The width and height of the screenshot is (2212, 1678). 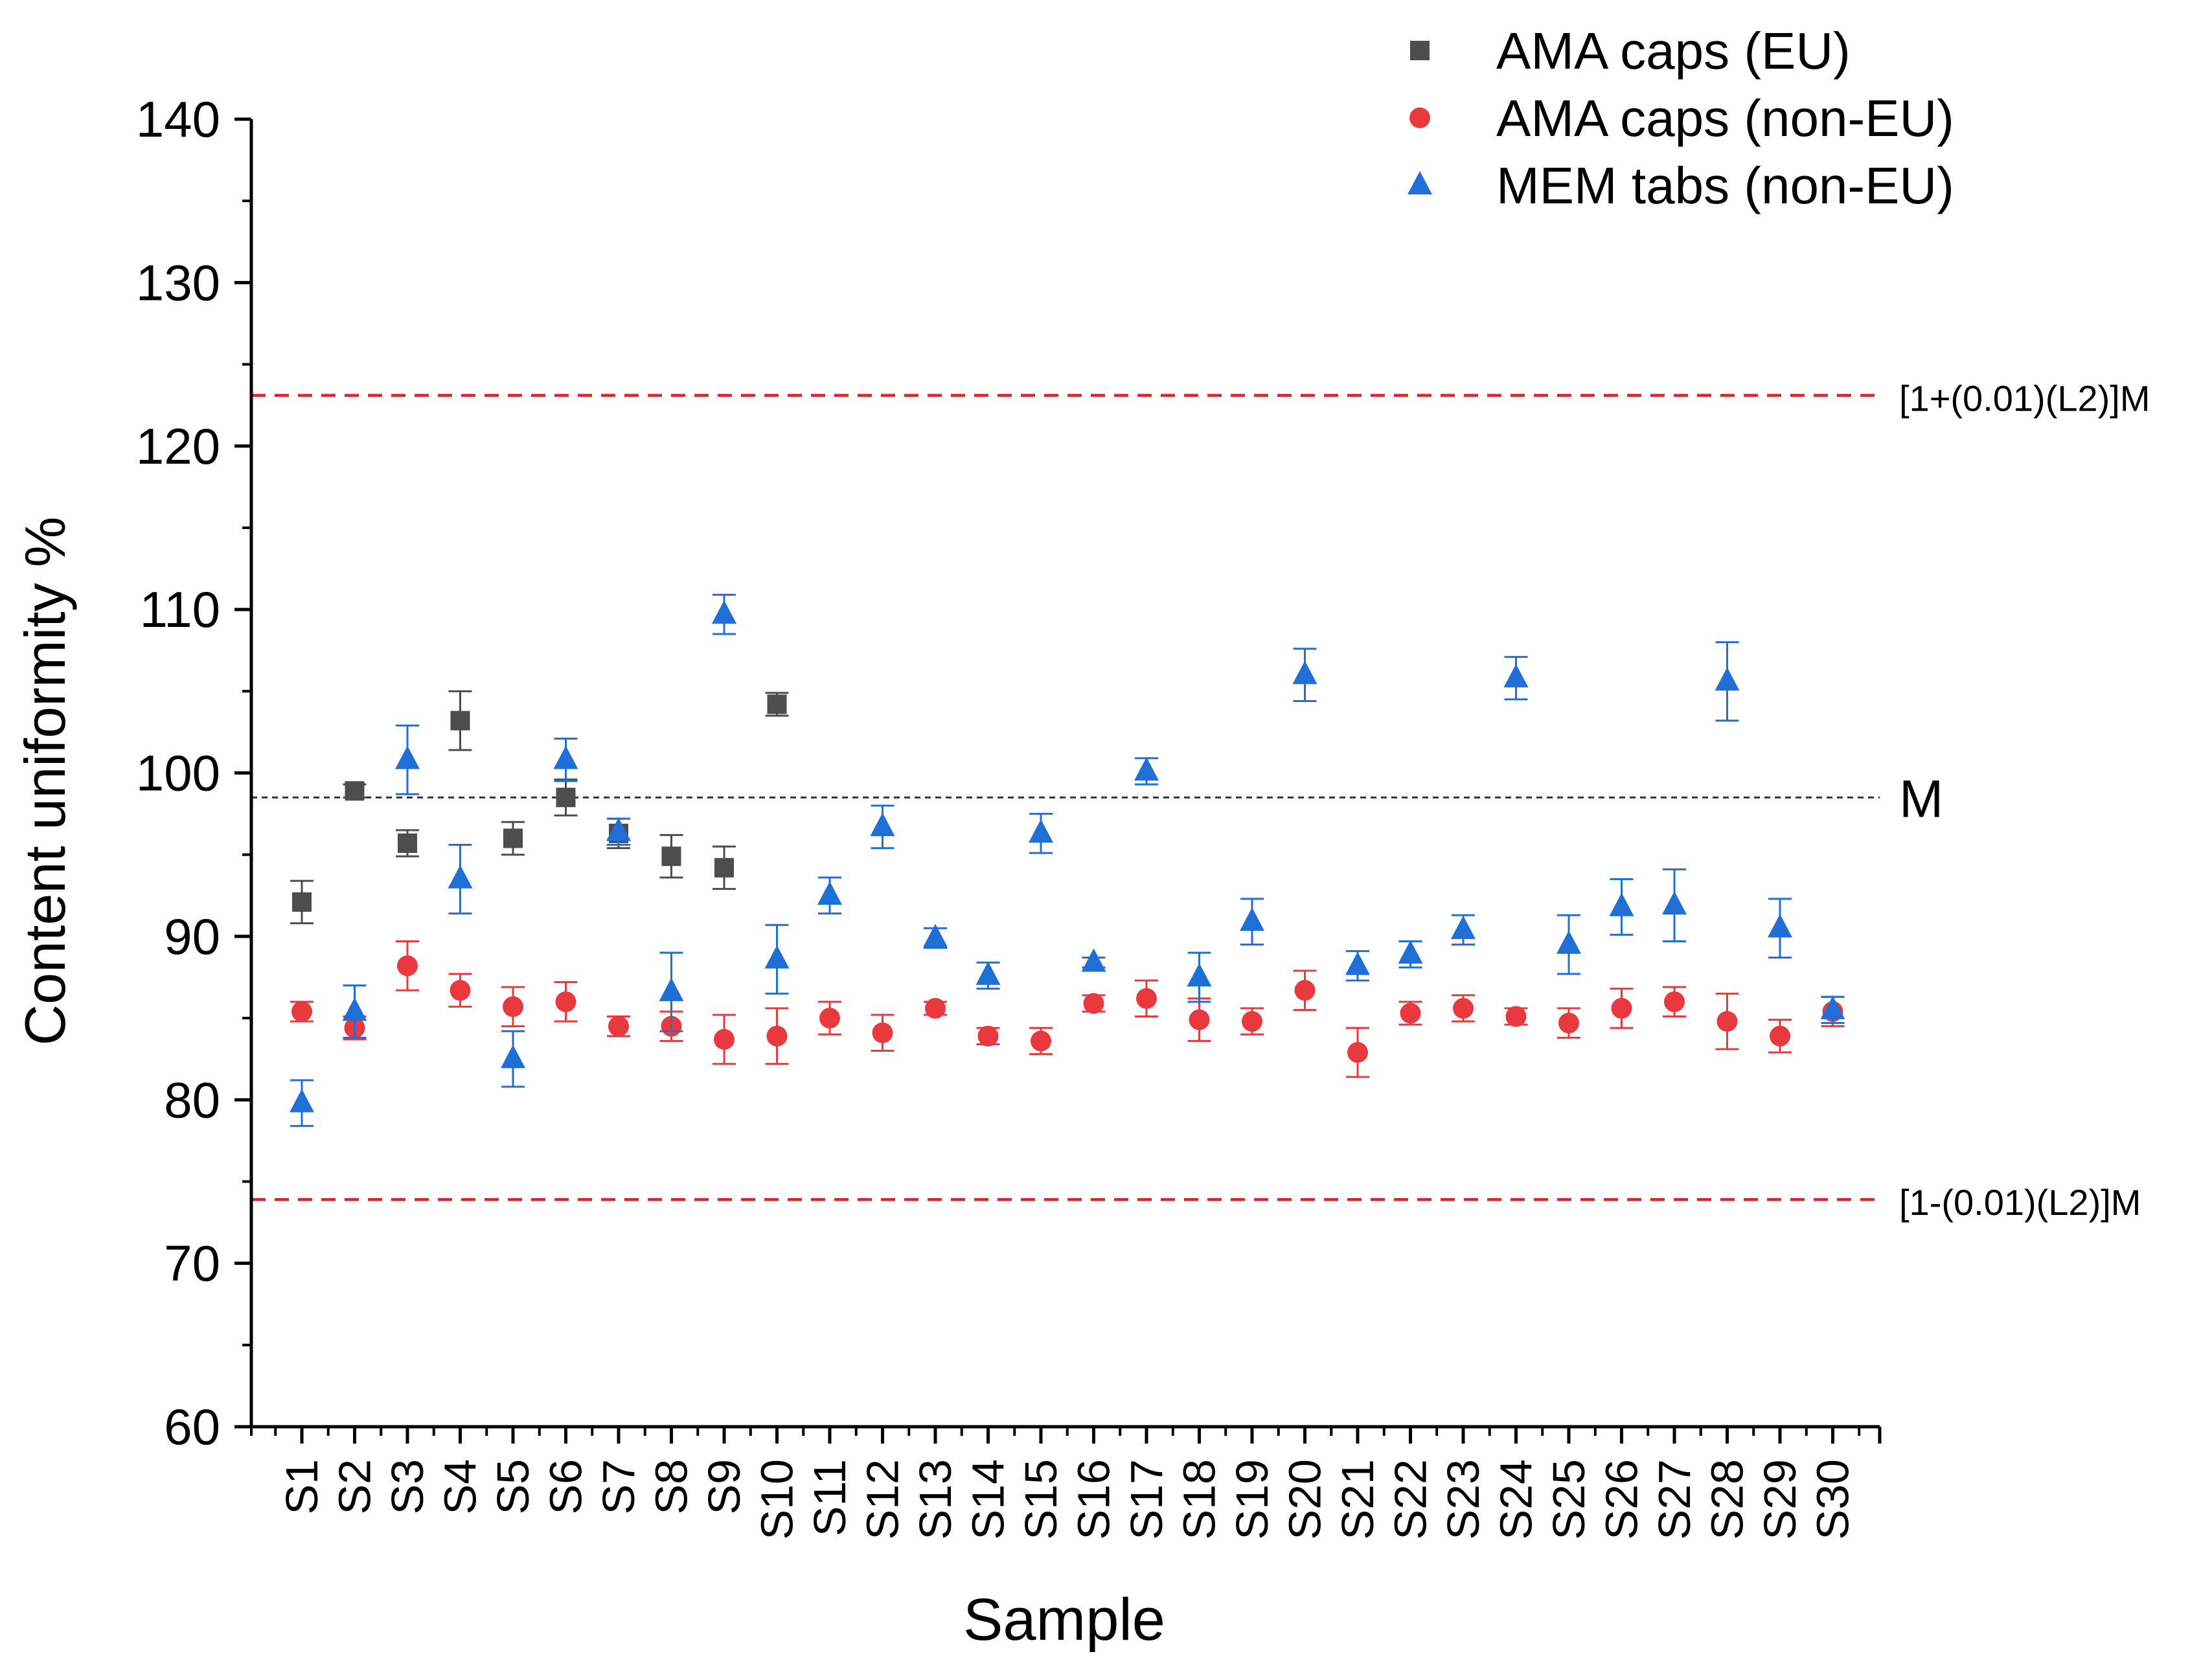 What do you see at coordinates (566, 1487) in the screenshot?
I see `x-tick-label: S6` at bounding box center [566, 1487].